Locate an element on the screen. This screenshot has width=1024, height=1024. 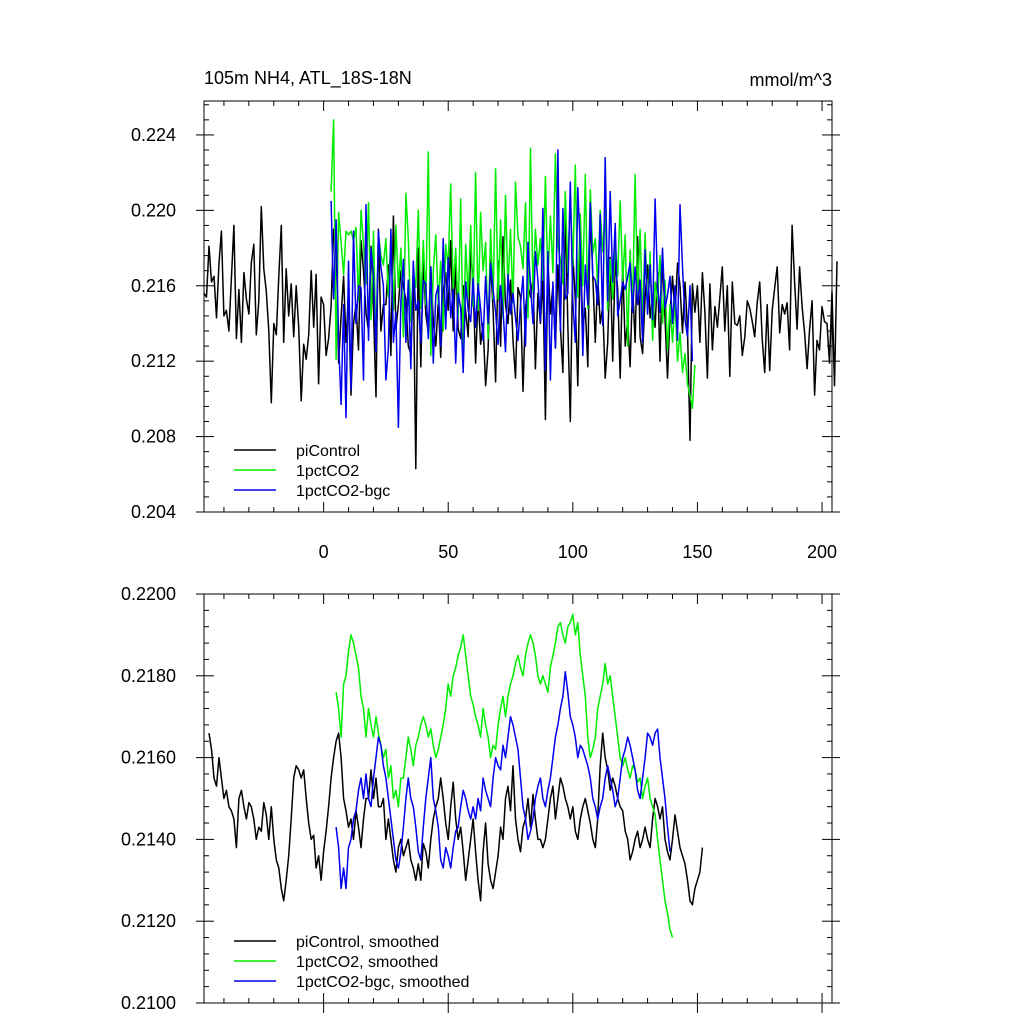
legend-top: piControl 1pctCO2 1pctCO2-bgc is located at coordinates (312, 471).